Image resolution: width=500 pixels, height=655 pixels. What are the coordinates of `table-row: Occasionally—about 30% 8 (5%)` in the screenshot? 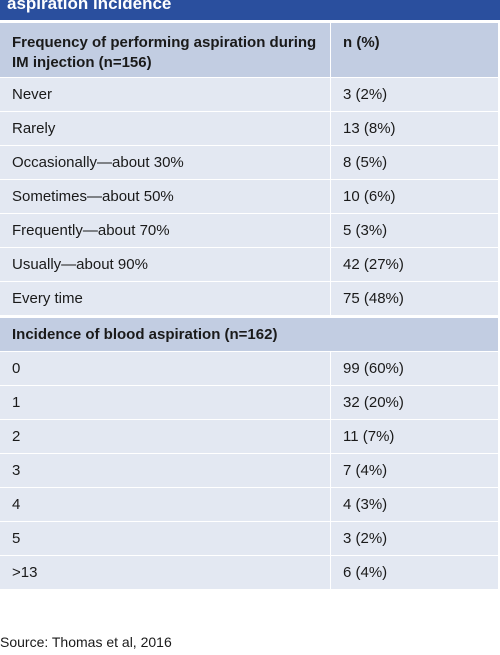 It's located at (249, 163).